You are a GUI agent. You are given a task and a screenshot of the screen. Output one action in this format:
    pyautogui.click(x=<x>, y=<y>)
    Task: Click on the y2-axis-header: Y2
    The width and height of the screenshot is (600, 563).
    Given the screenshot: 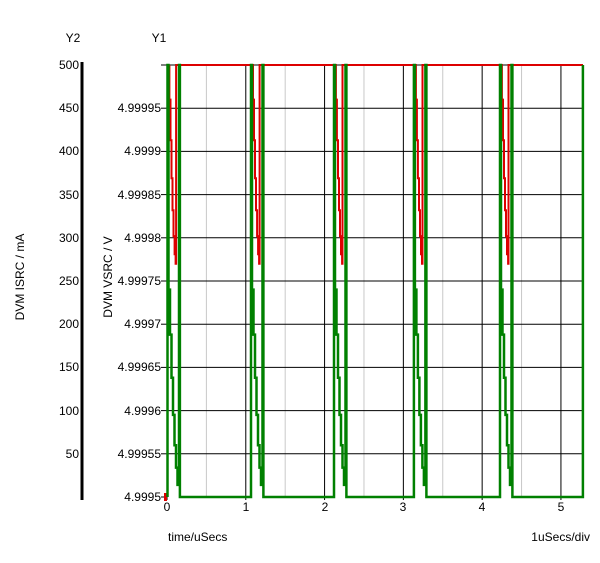 What is the action you would take?
    pyautogui.click(x=73, y=38)
    